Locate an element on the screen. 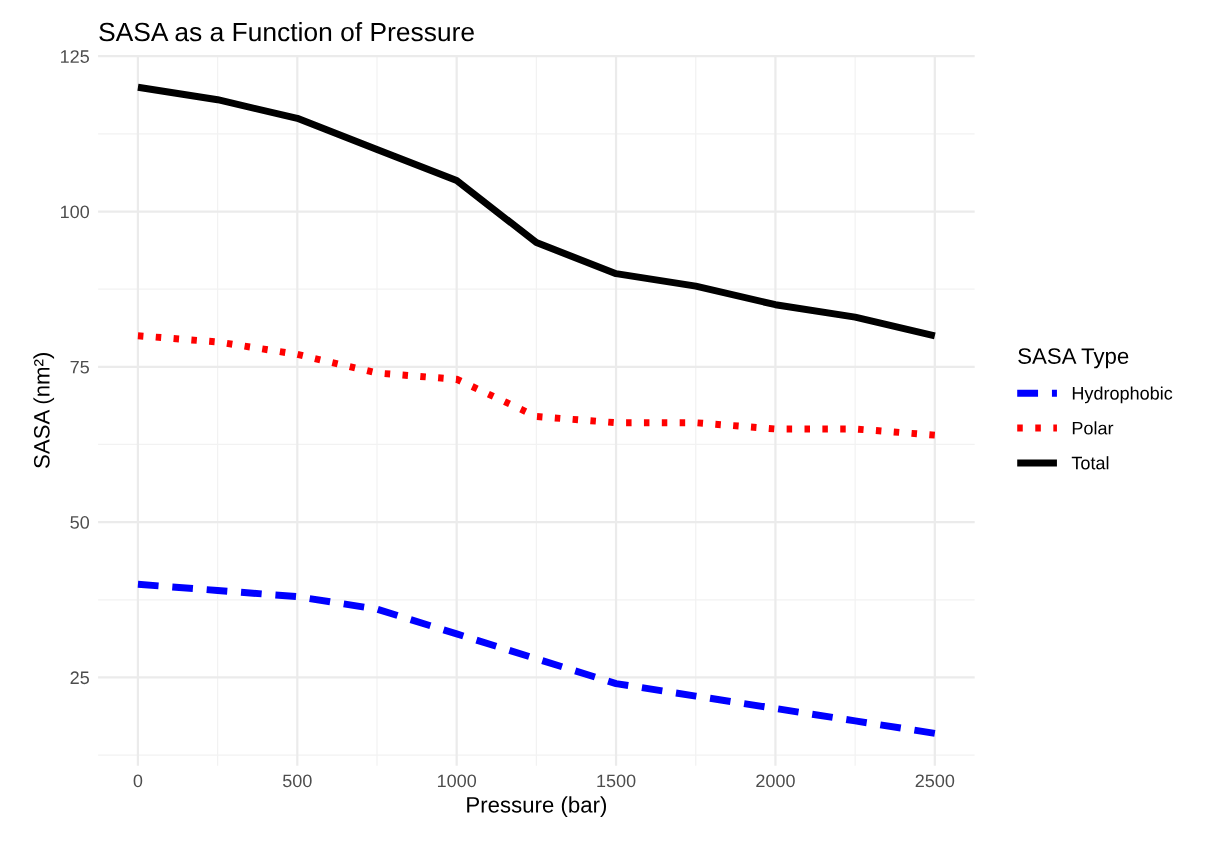  legend-label: Hydrophobic is located at coordinates (1122, 395).